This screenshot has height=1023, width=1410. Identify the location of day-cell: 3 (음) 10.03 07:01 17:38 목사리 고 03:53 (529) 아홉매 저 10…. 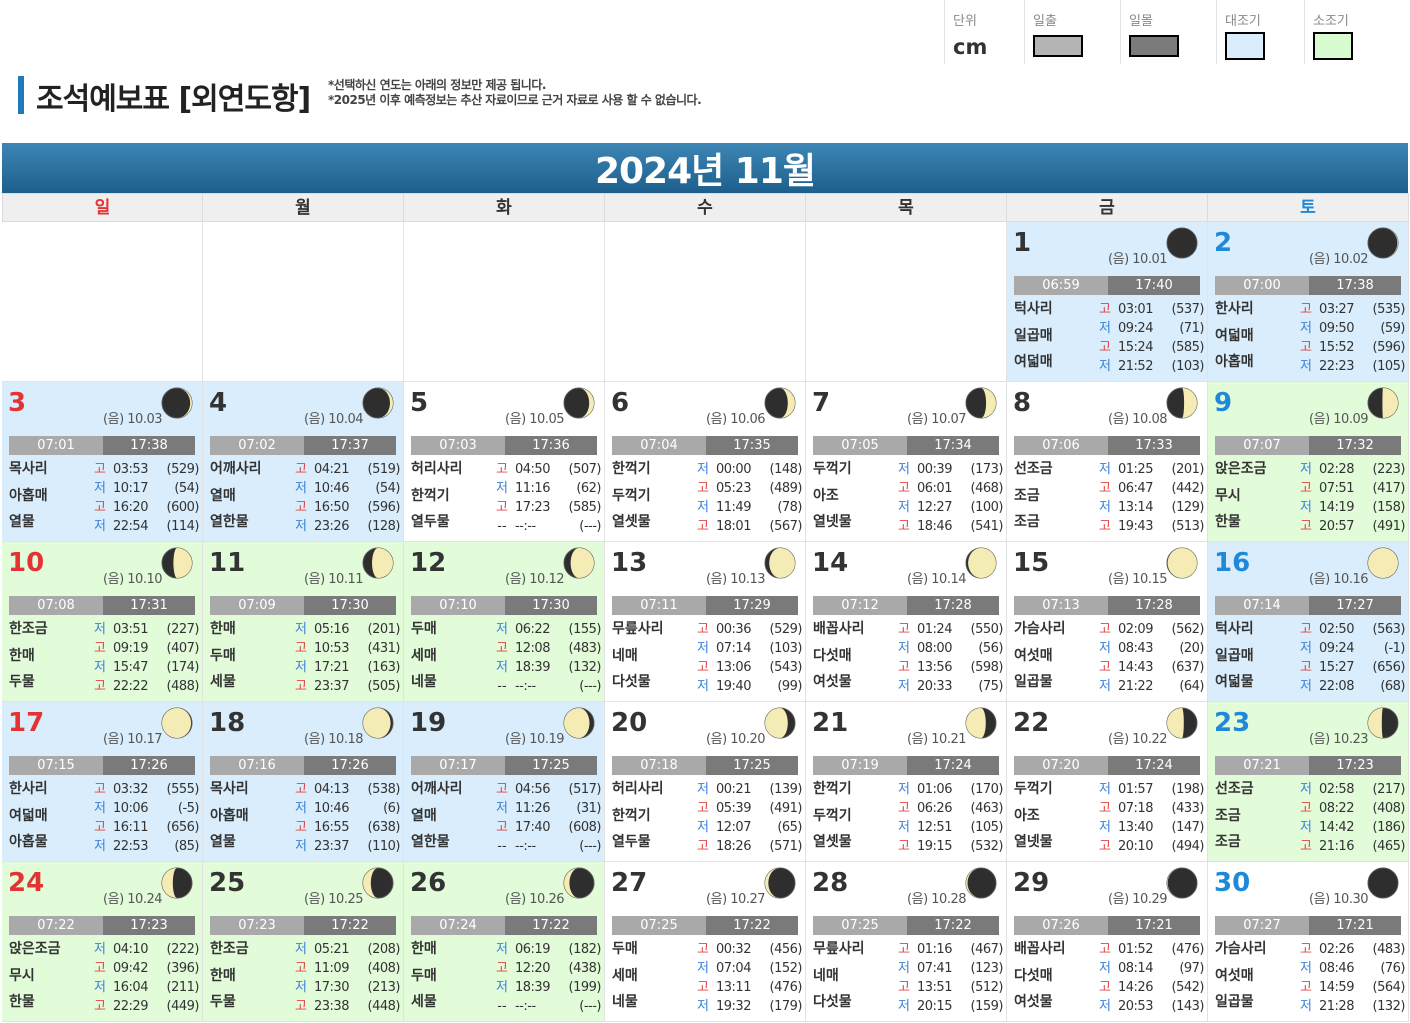
(102, 462).